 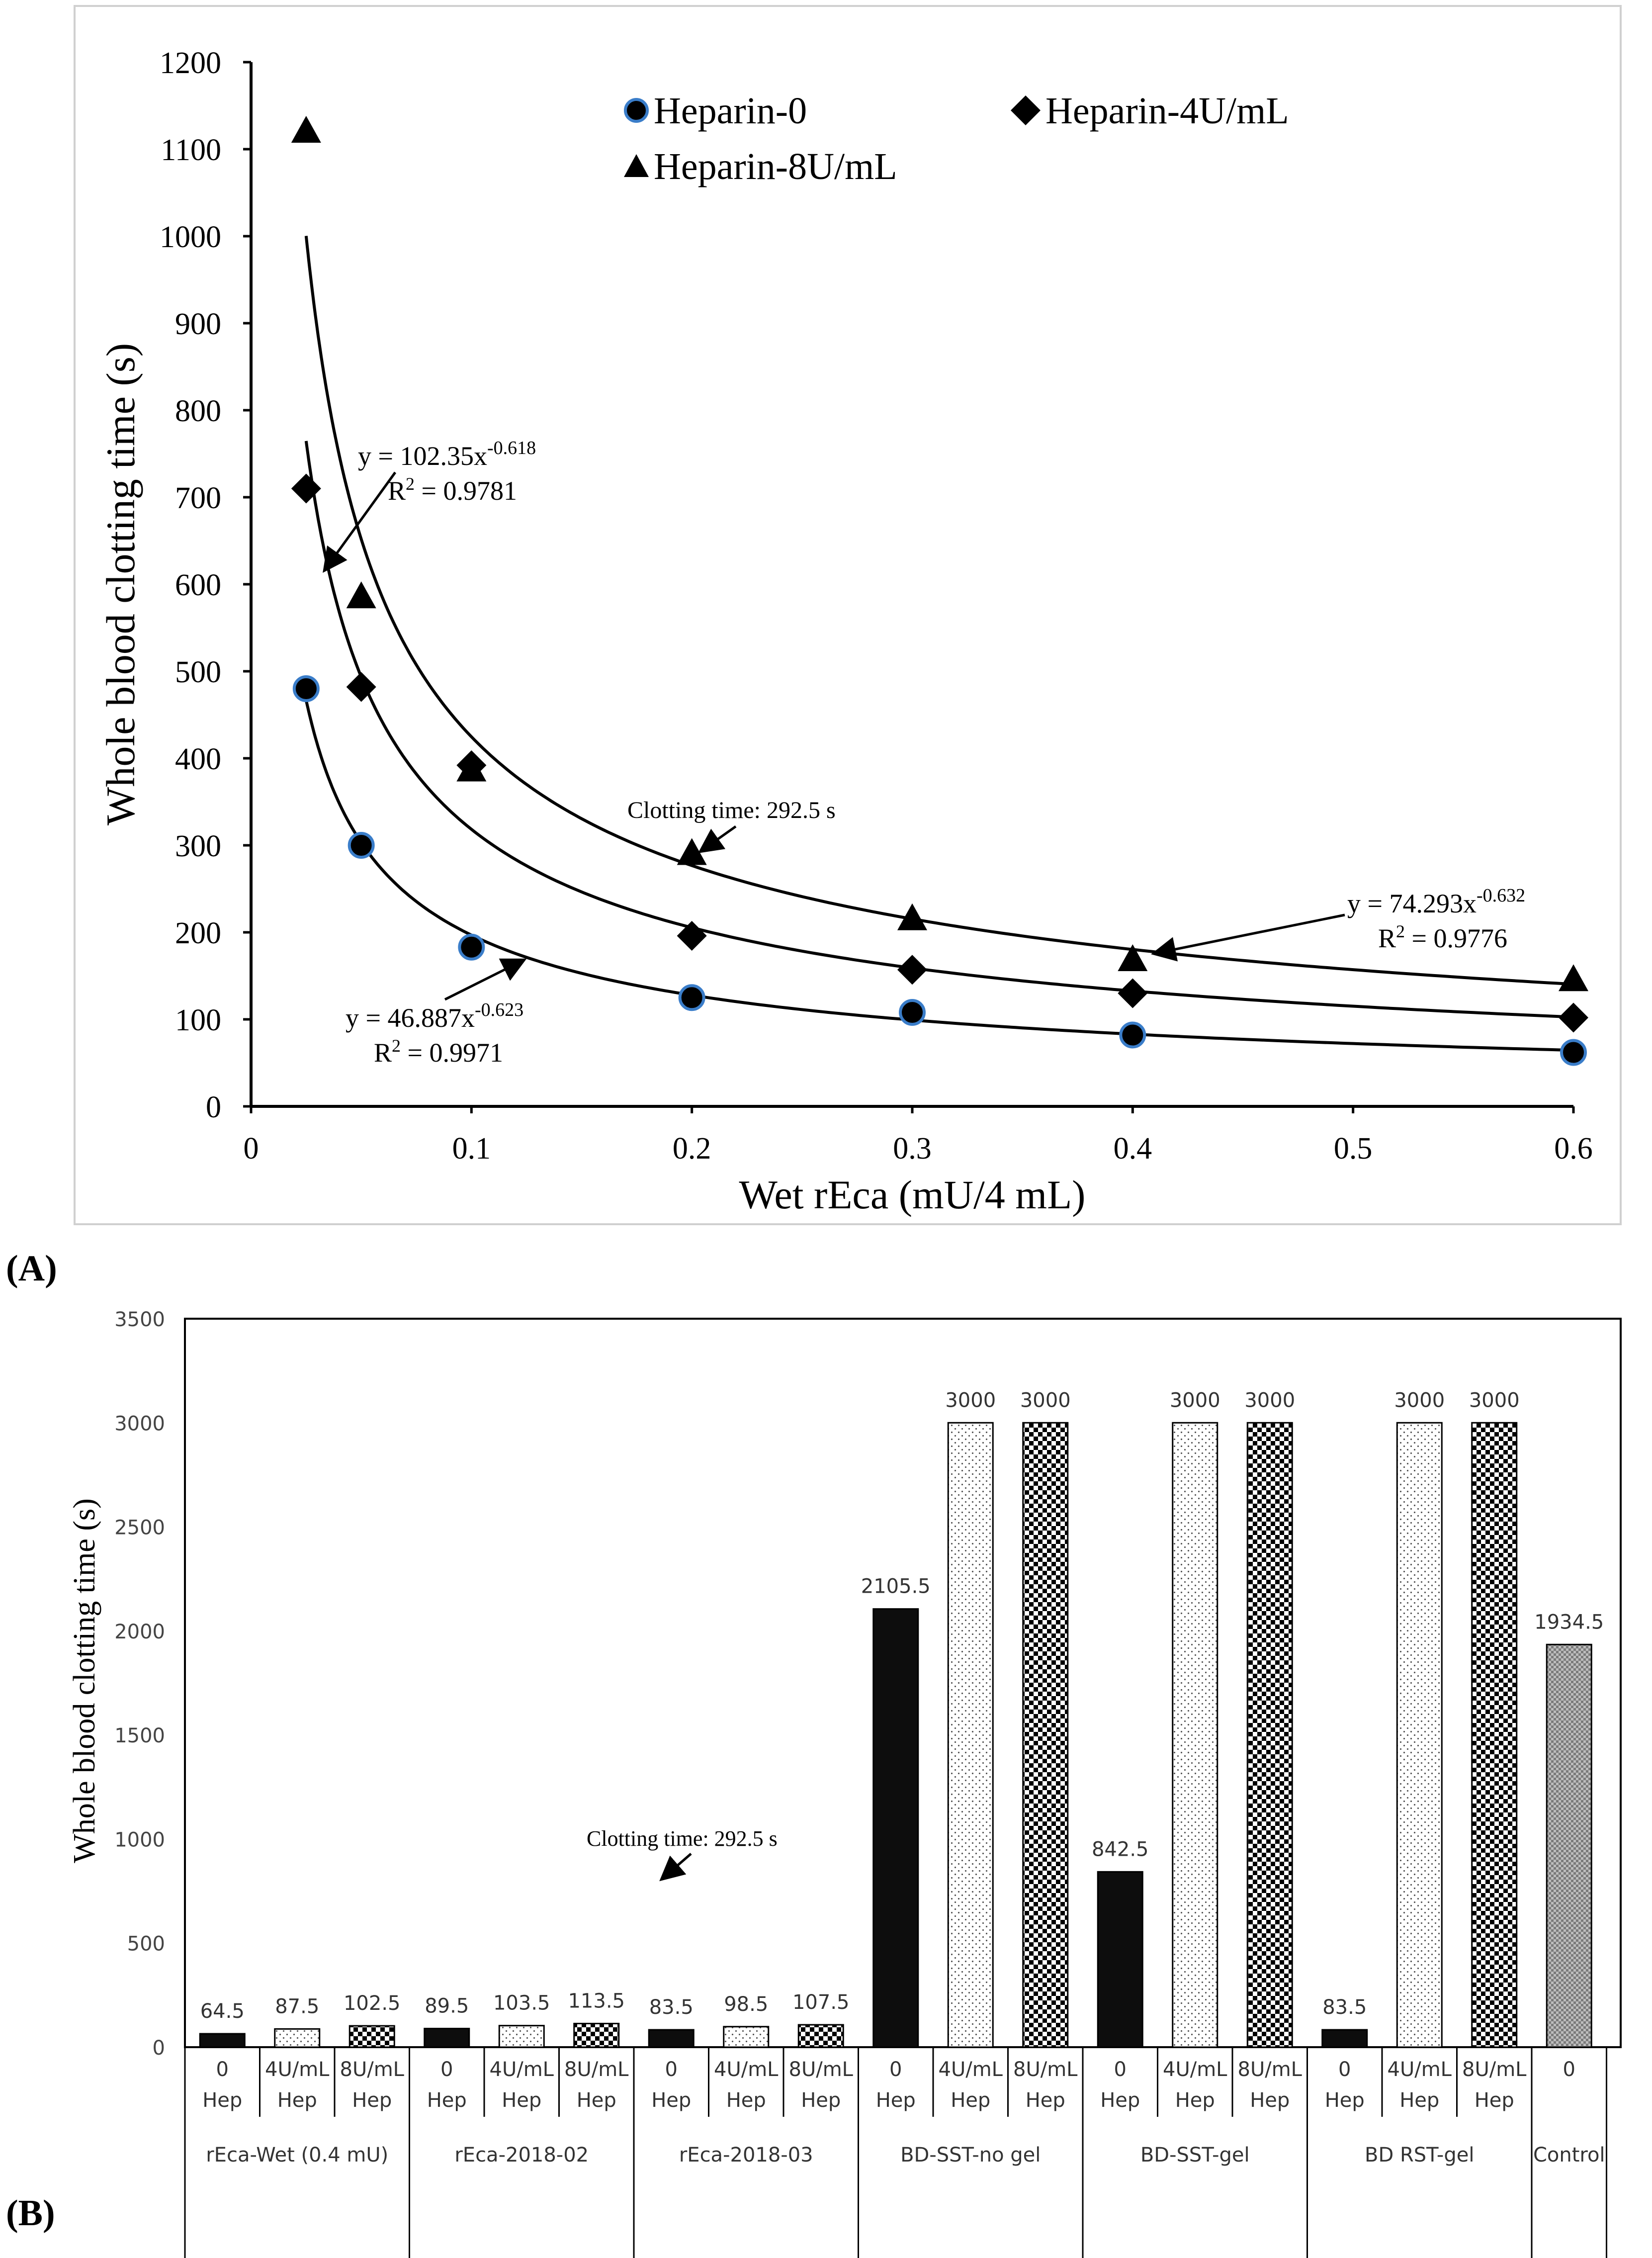 I want to click on panel-a-x-axis-label: Wet rEca (mU/4 mL), so click(x=913, y=1194).